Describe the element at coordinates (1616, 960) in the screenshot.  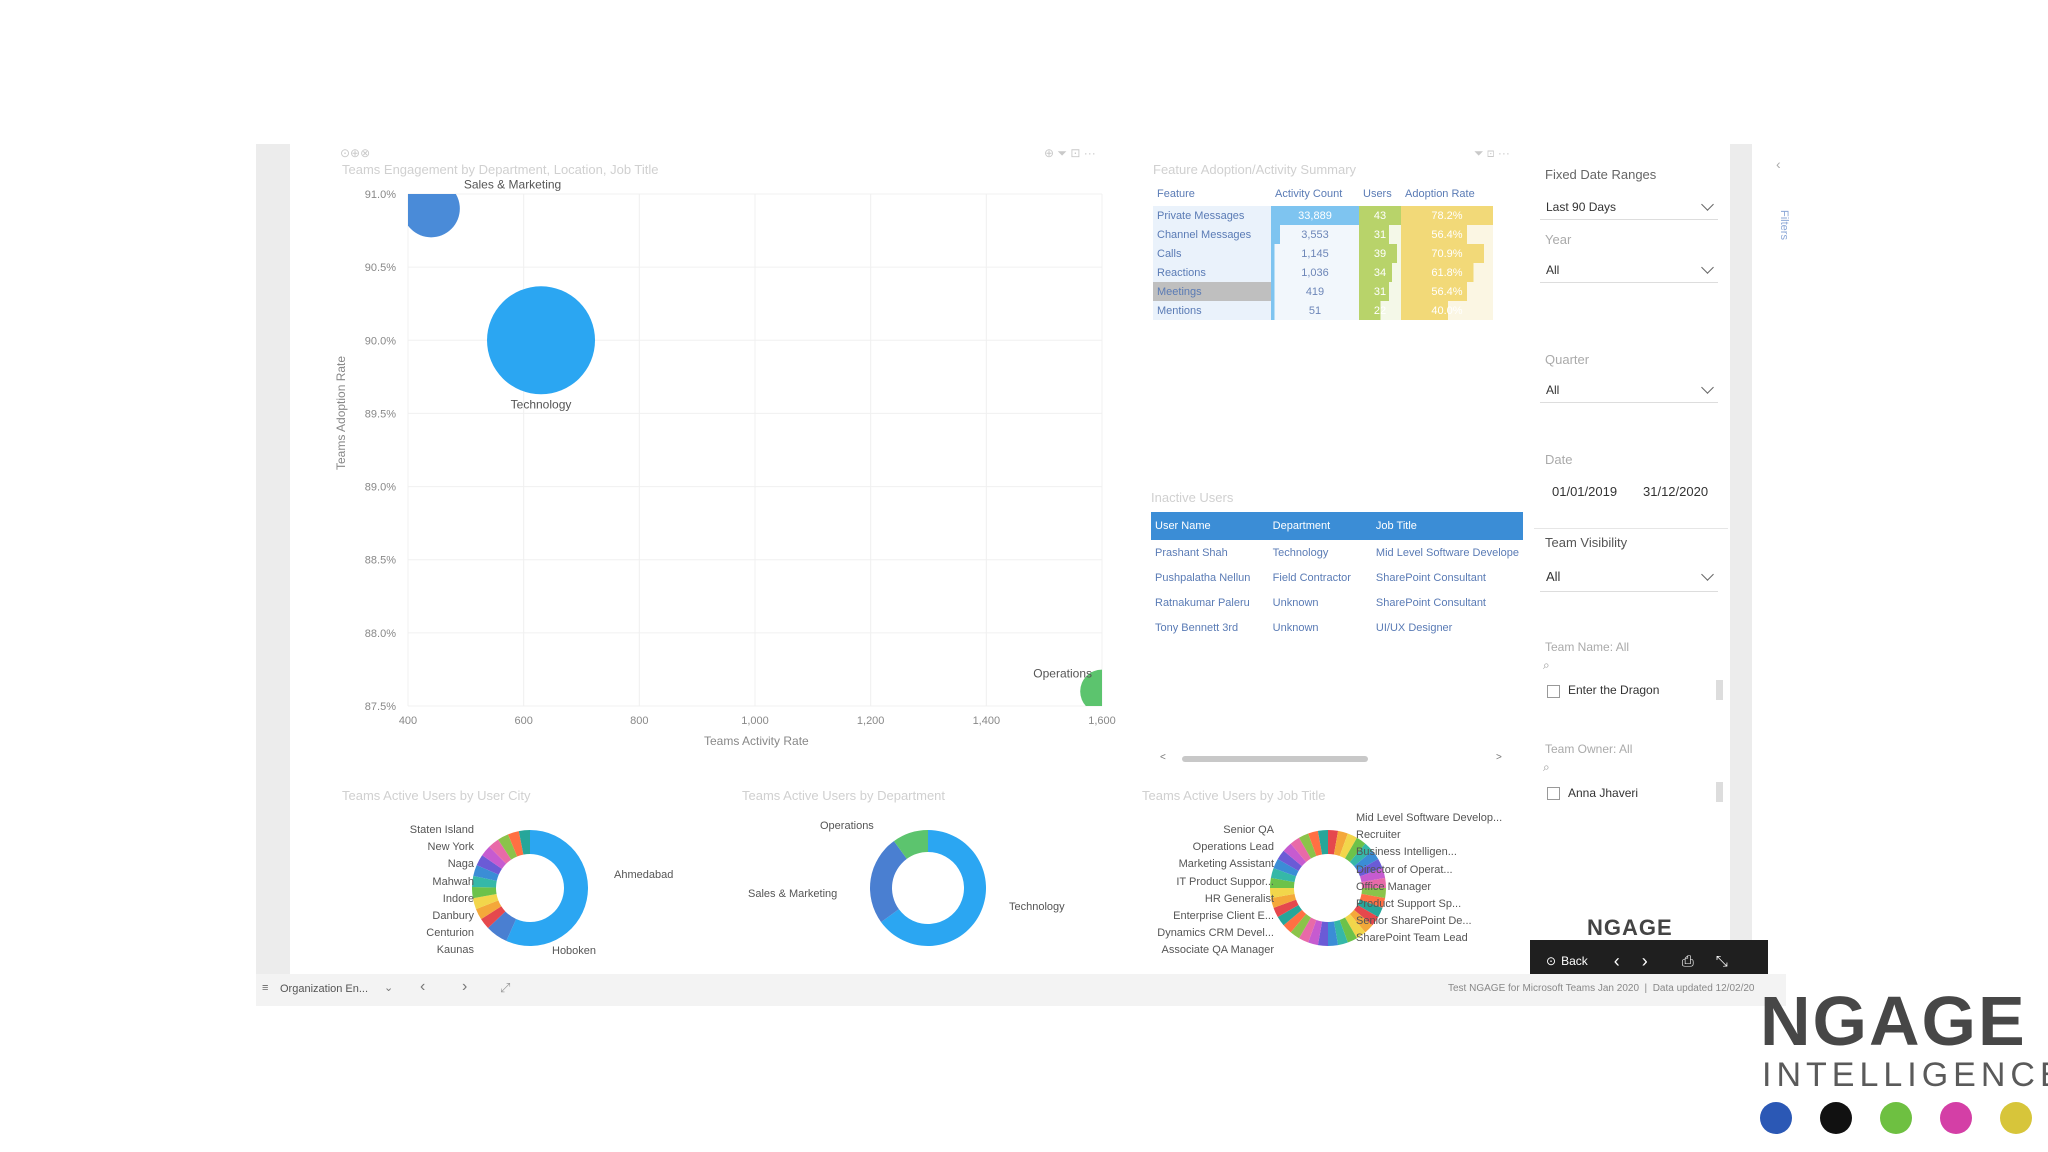
I see `previous-page-icon: ‹` at that location.